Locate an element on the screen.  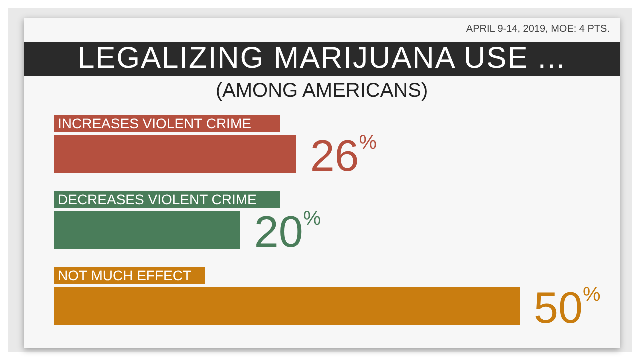
y-tick-label: NOT MUCH EFFECT is located at coordinates (125, 276).